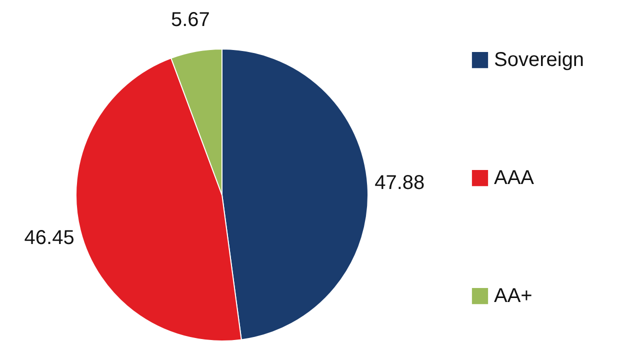 This screenshot has height=357, width=619. Describe the element at coordinates (49, 238) in the screenshot. I see `data-label: 46.45` at that location.